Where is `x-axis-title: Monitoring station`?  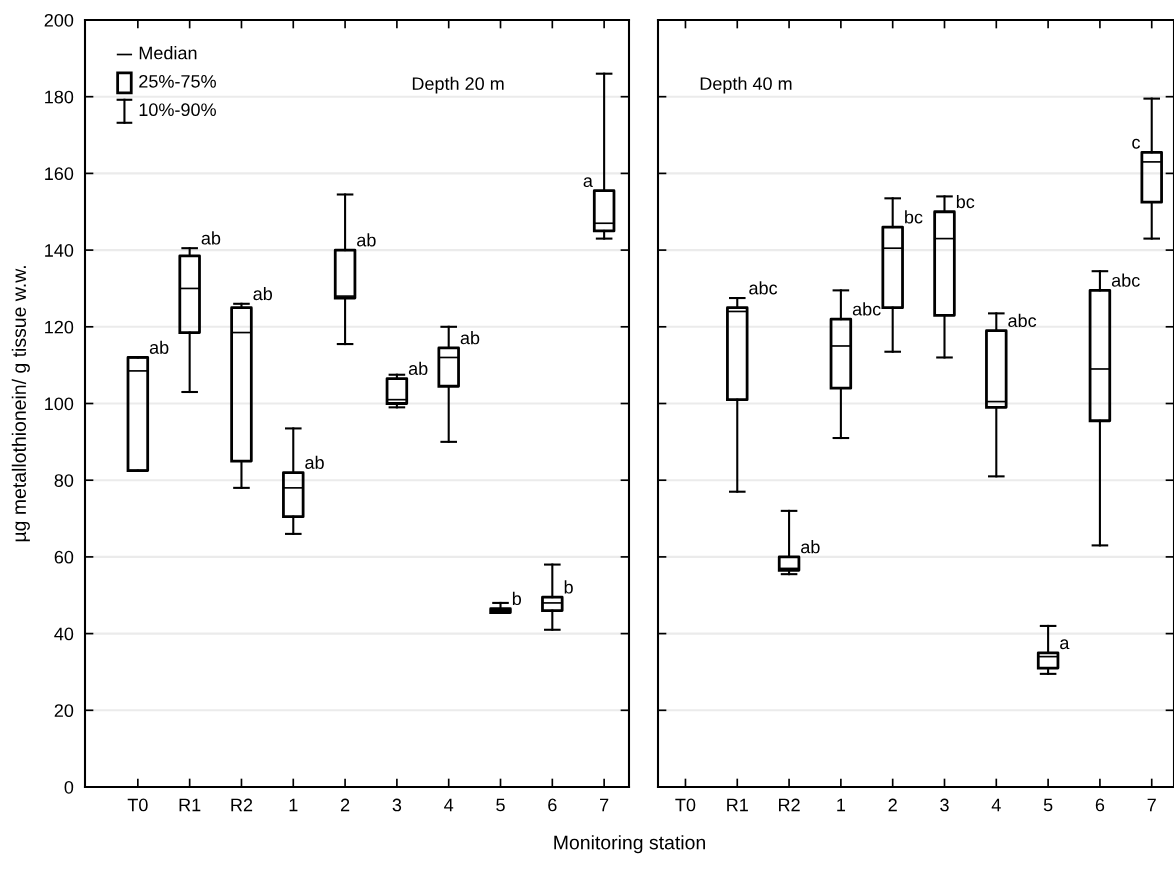 x-axis-title: Monitoring station is located at coordinates (629, 844).